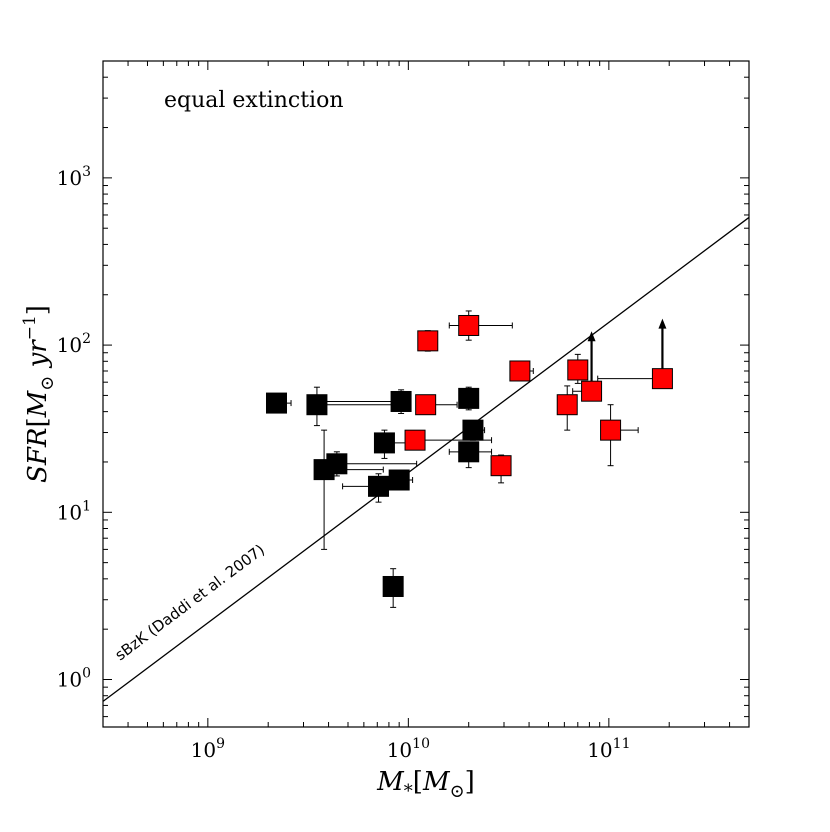 This screenshot has width=830, height=832. Describe the element at coordinates (408, 791) in the screenshot. I see `x-title-sub: *` at that location.